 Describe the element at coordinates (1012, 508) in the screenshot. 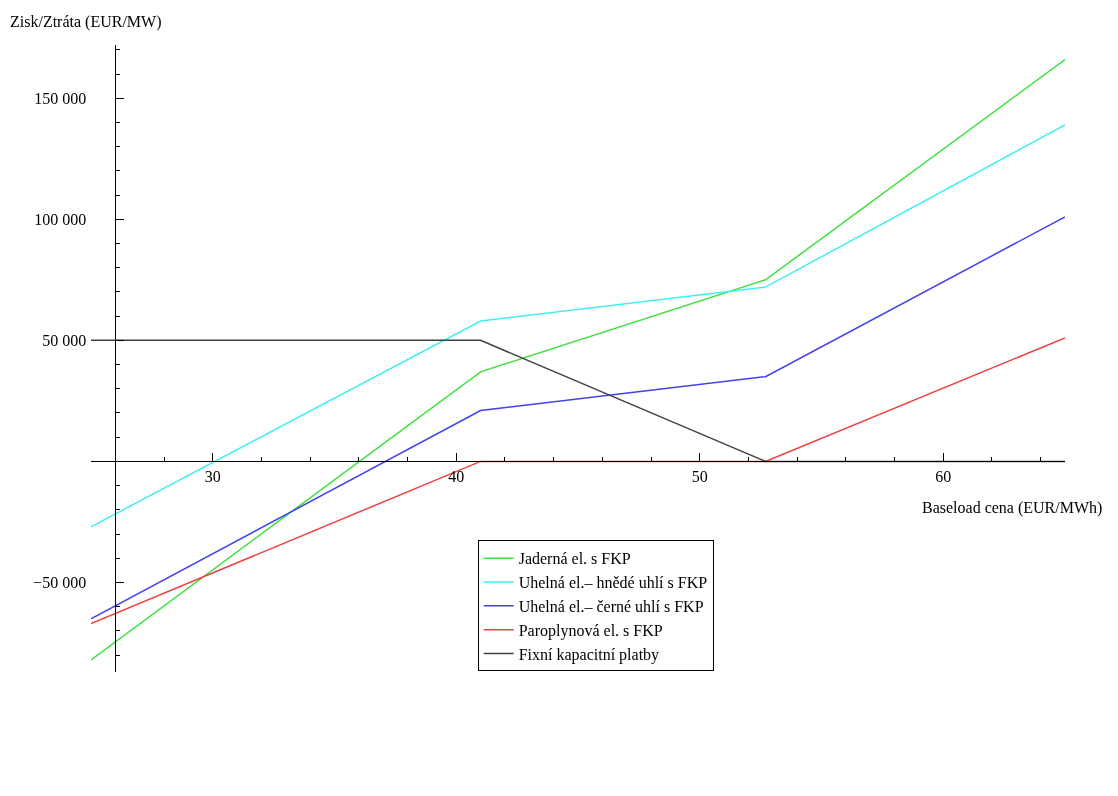

I see `x-axis-title: Baseload cena (EUR/MWh)` at that location.